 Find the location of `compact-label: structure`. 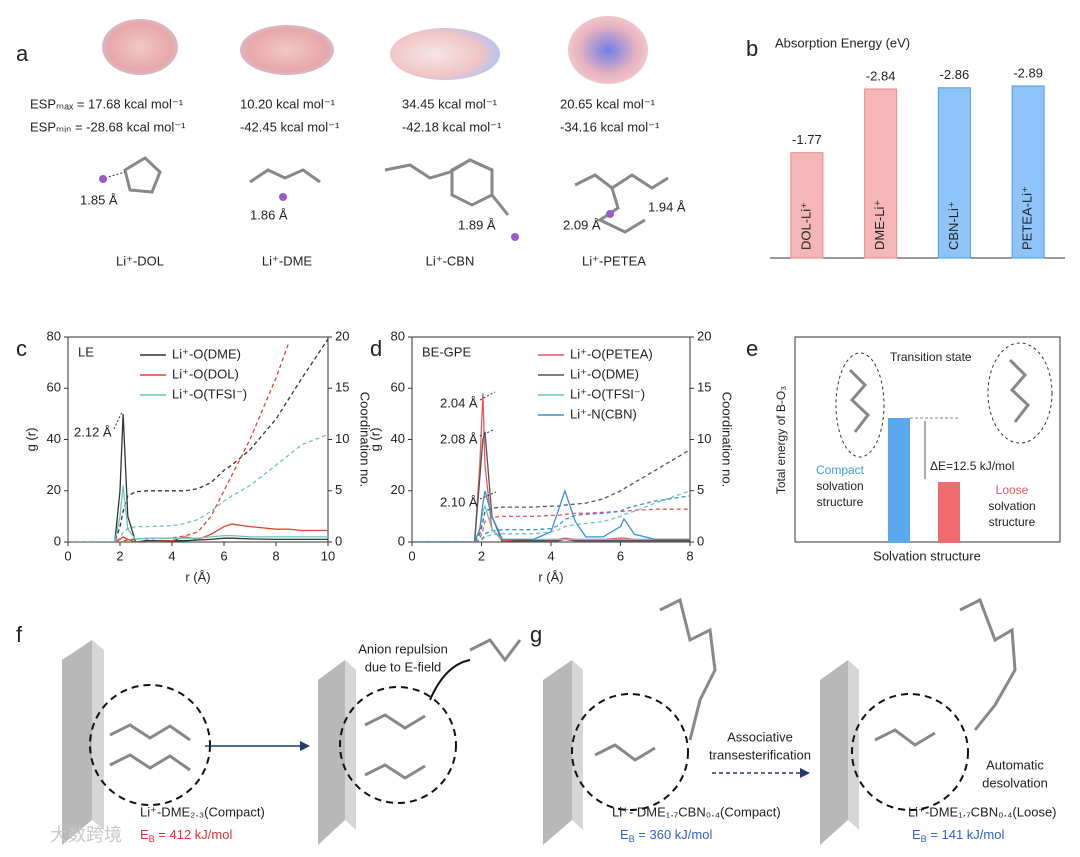

compact-label: structure is located at coordinates (840, 502).